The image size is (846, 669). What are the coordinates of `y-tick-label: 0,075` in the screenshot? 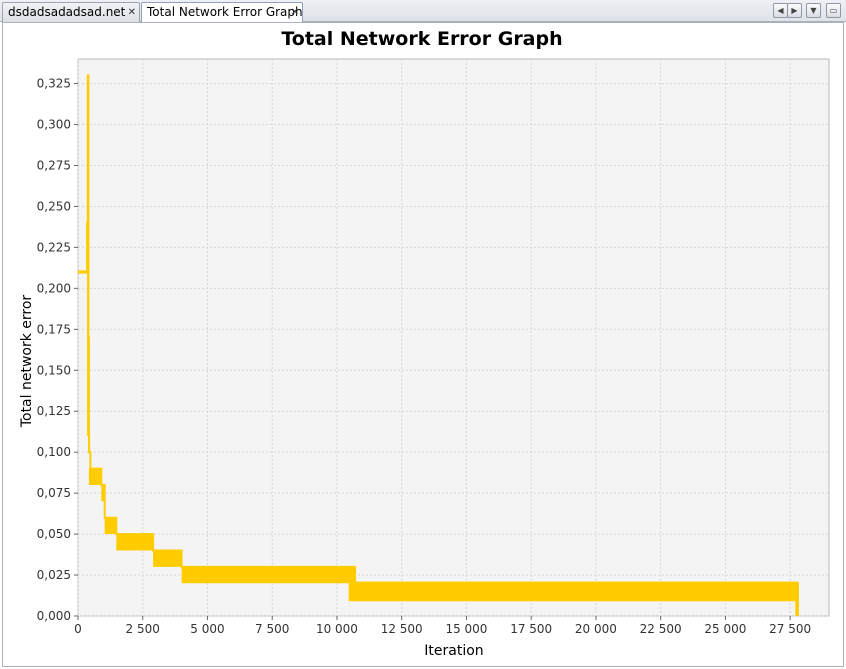 It's located at (54, 493).